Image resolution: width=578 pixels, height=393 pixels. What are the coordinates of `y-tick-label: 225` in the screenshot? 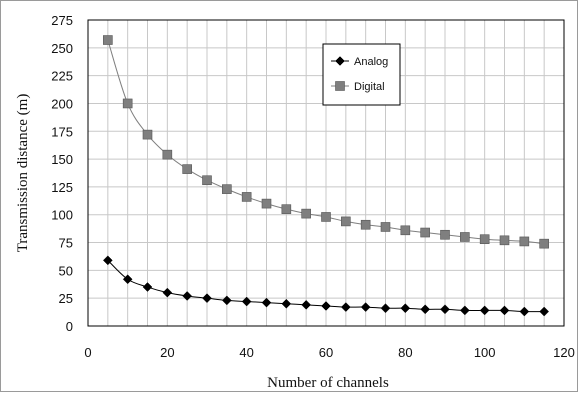 It's located at (62, 76).